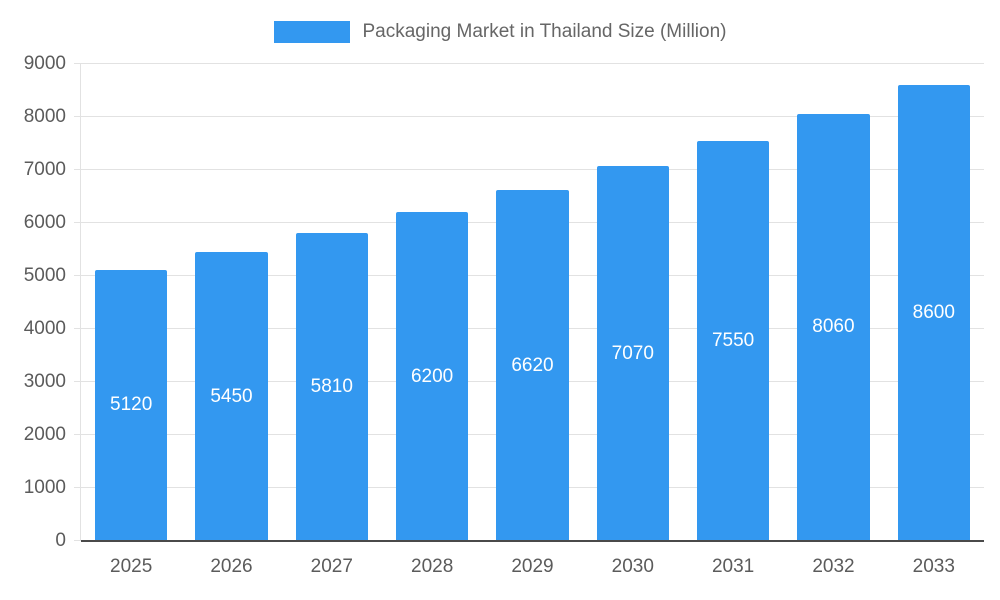 The width and height of the screenshot is (1000, 600). What do you see at coordinates (331, 566) in the screenshot?
I see `x-axis-label: 2027` at bounding box center [331, 566].